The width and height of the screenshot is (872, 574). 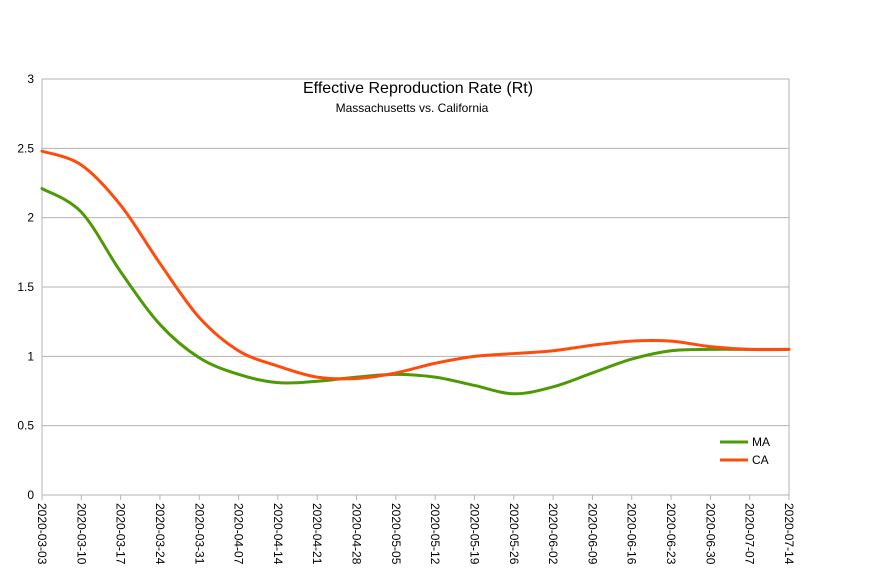 What do you see at coordinates (435, 534) in the screenshot?
I see `x-tick-label: 2020-05-12` at bounding box center [435, 534].